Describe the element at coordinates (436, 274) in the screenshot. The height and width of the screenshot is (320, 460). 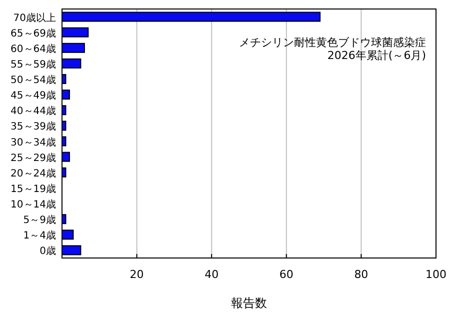
I see `x-tick-label: 100` at that location.